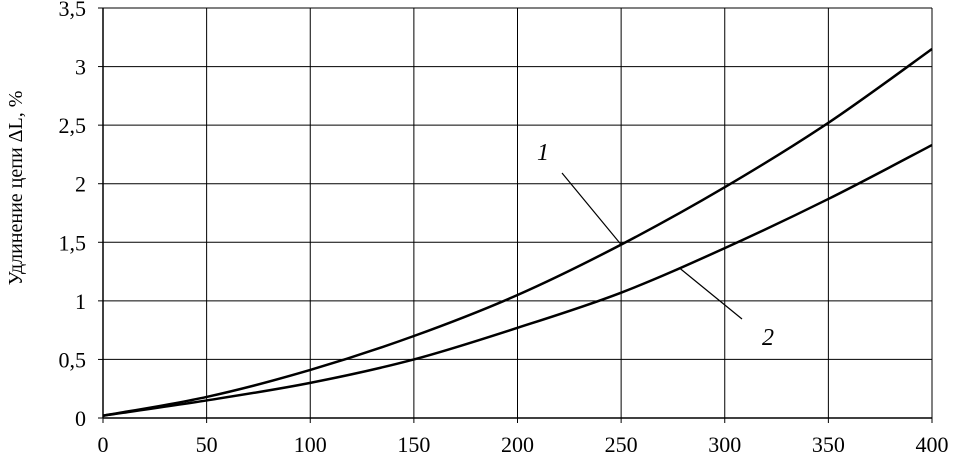 This screenshot has height=467, width=956. What do you see at coordinates (80, 67) in the screenshot?
I see `y-tick-label: 3` at bounding box center [80, 67].